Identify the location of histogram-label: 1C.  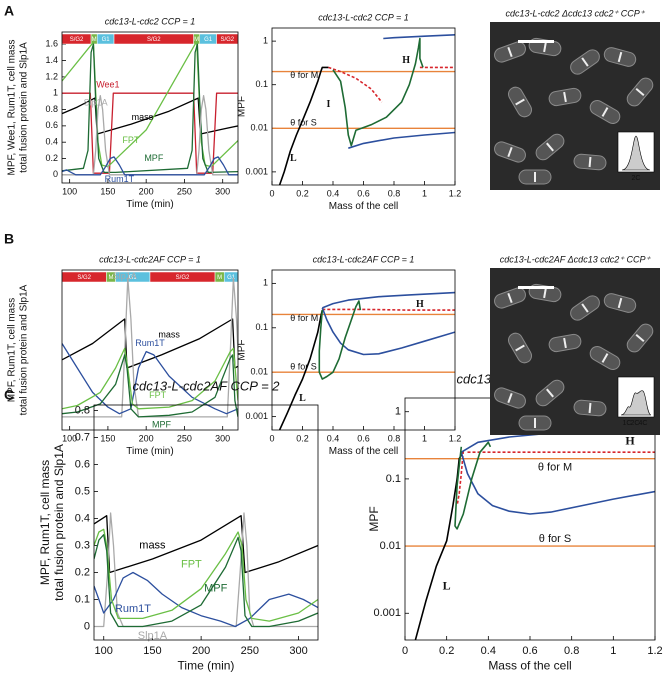
(627, 423).